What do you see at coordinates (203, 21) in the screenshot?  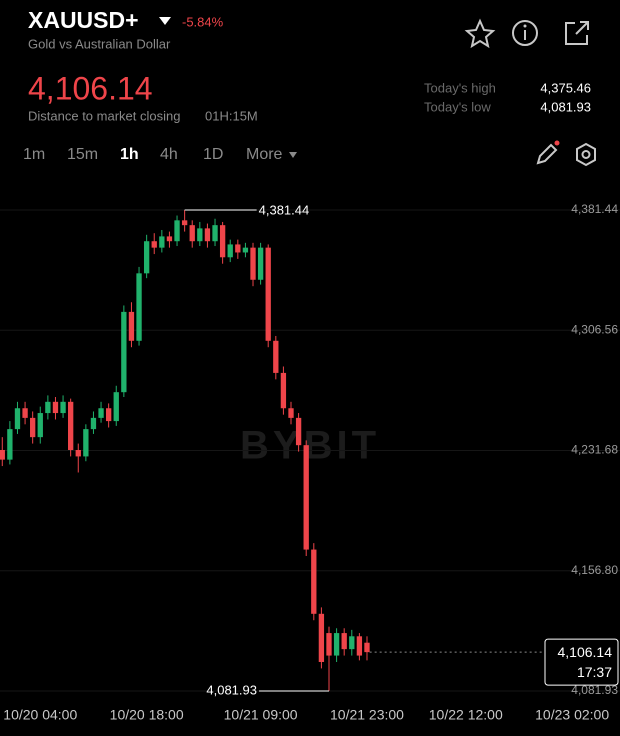 I see `change: -5.84%` at bounding box center [203, 21].